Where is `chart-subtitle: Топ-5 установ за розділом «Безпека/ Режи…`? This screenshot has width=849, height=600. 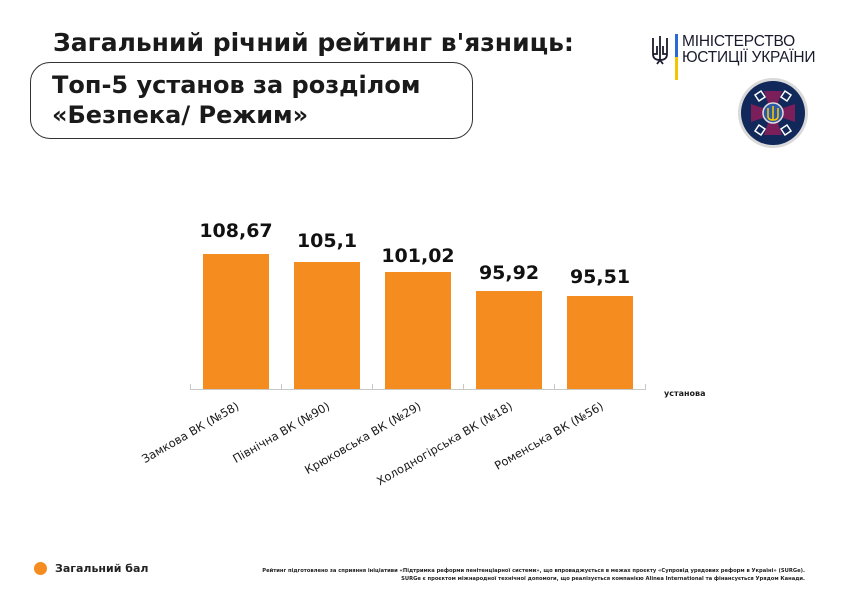 chart-subtitle: Топ-5 установ за розділом «Безпека/ Режи… is located at coordinates (236, 100).